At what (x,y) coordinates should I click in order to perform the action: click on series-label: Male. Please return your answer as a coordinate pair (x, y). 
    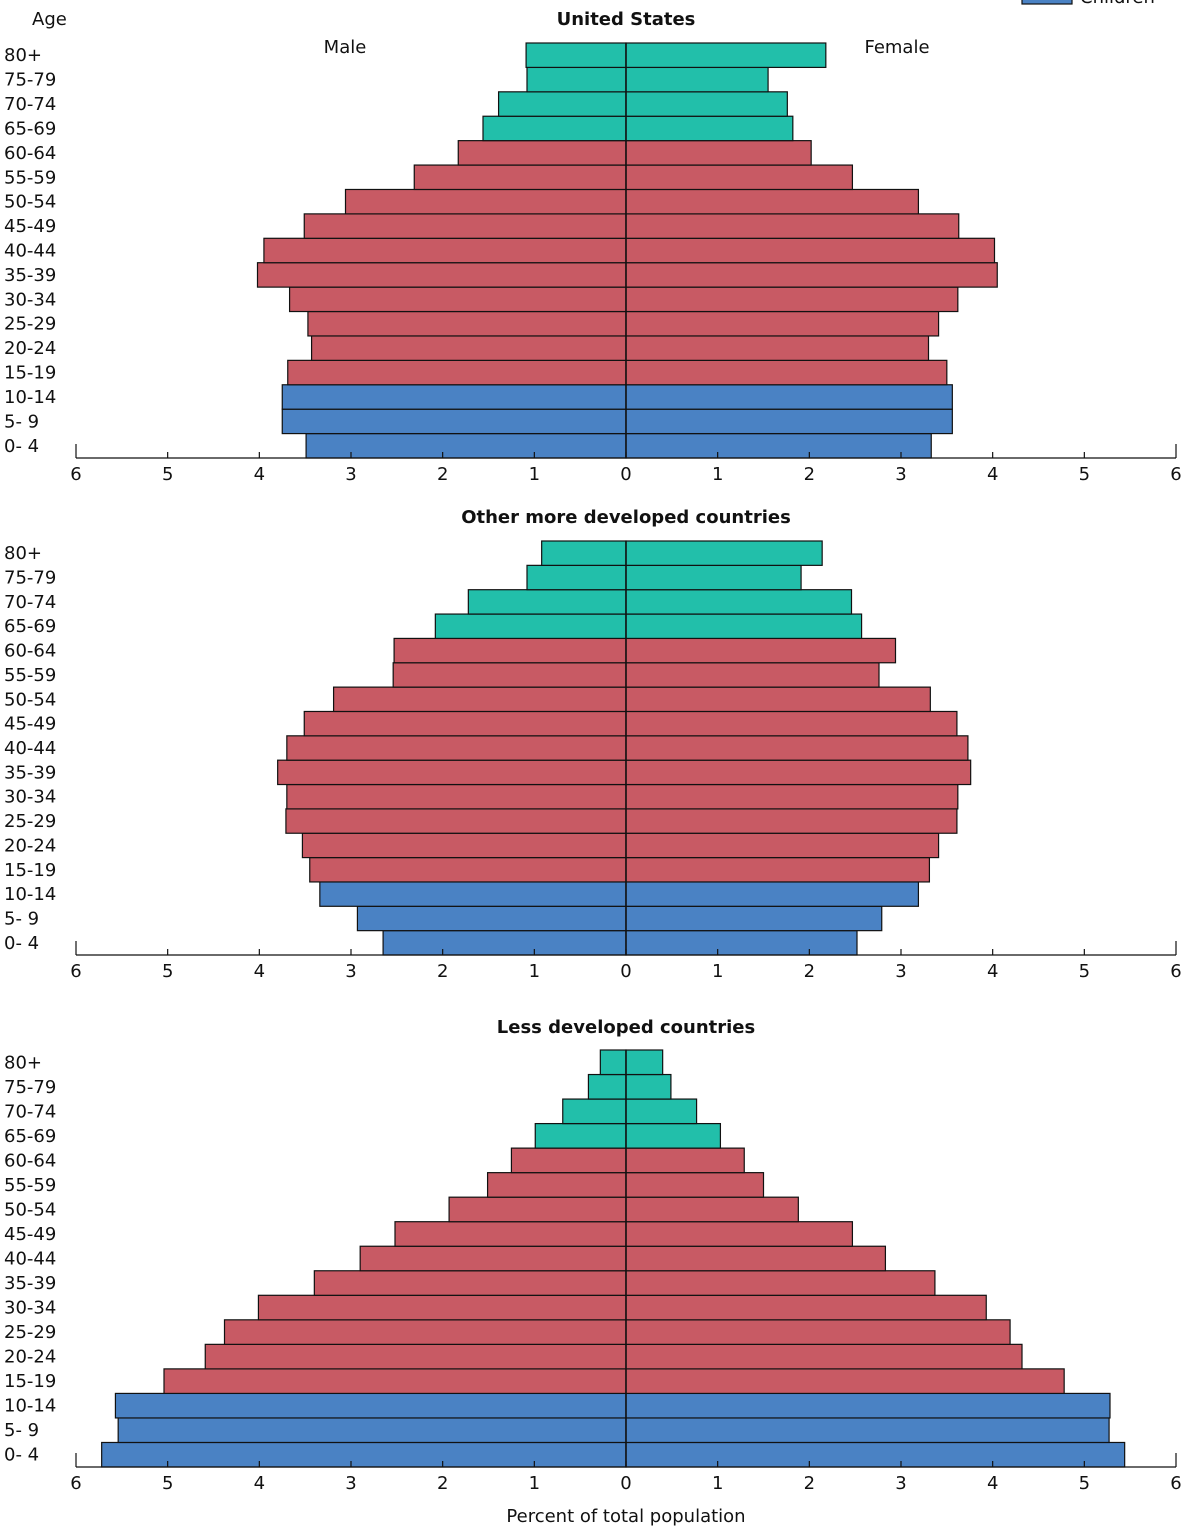
    Looking at the image, I should click on (345, 47).